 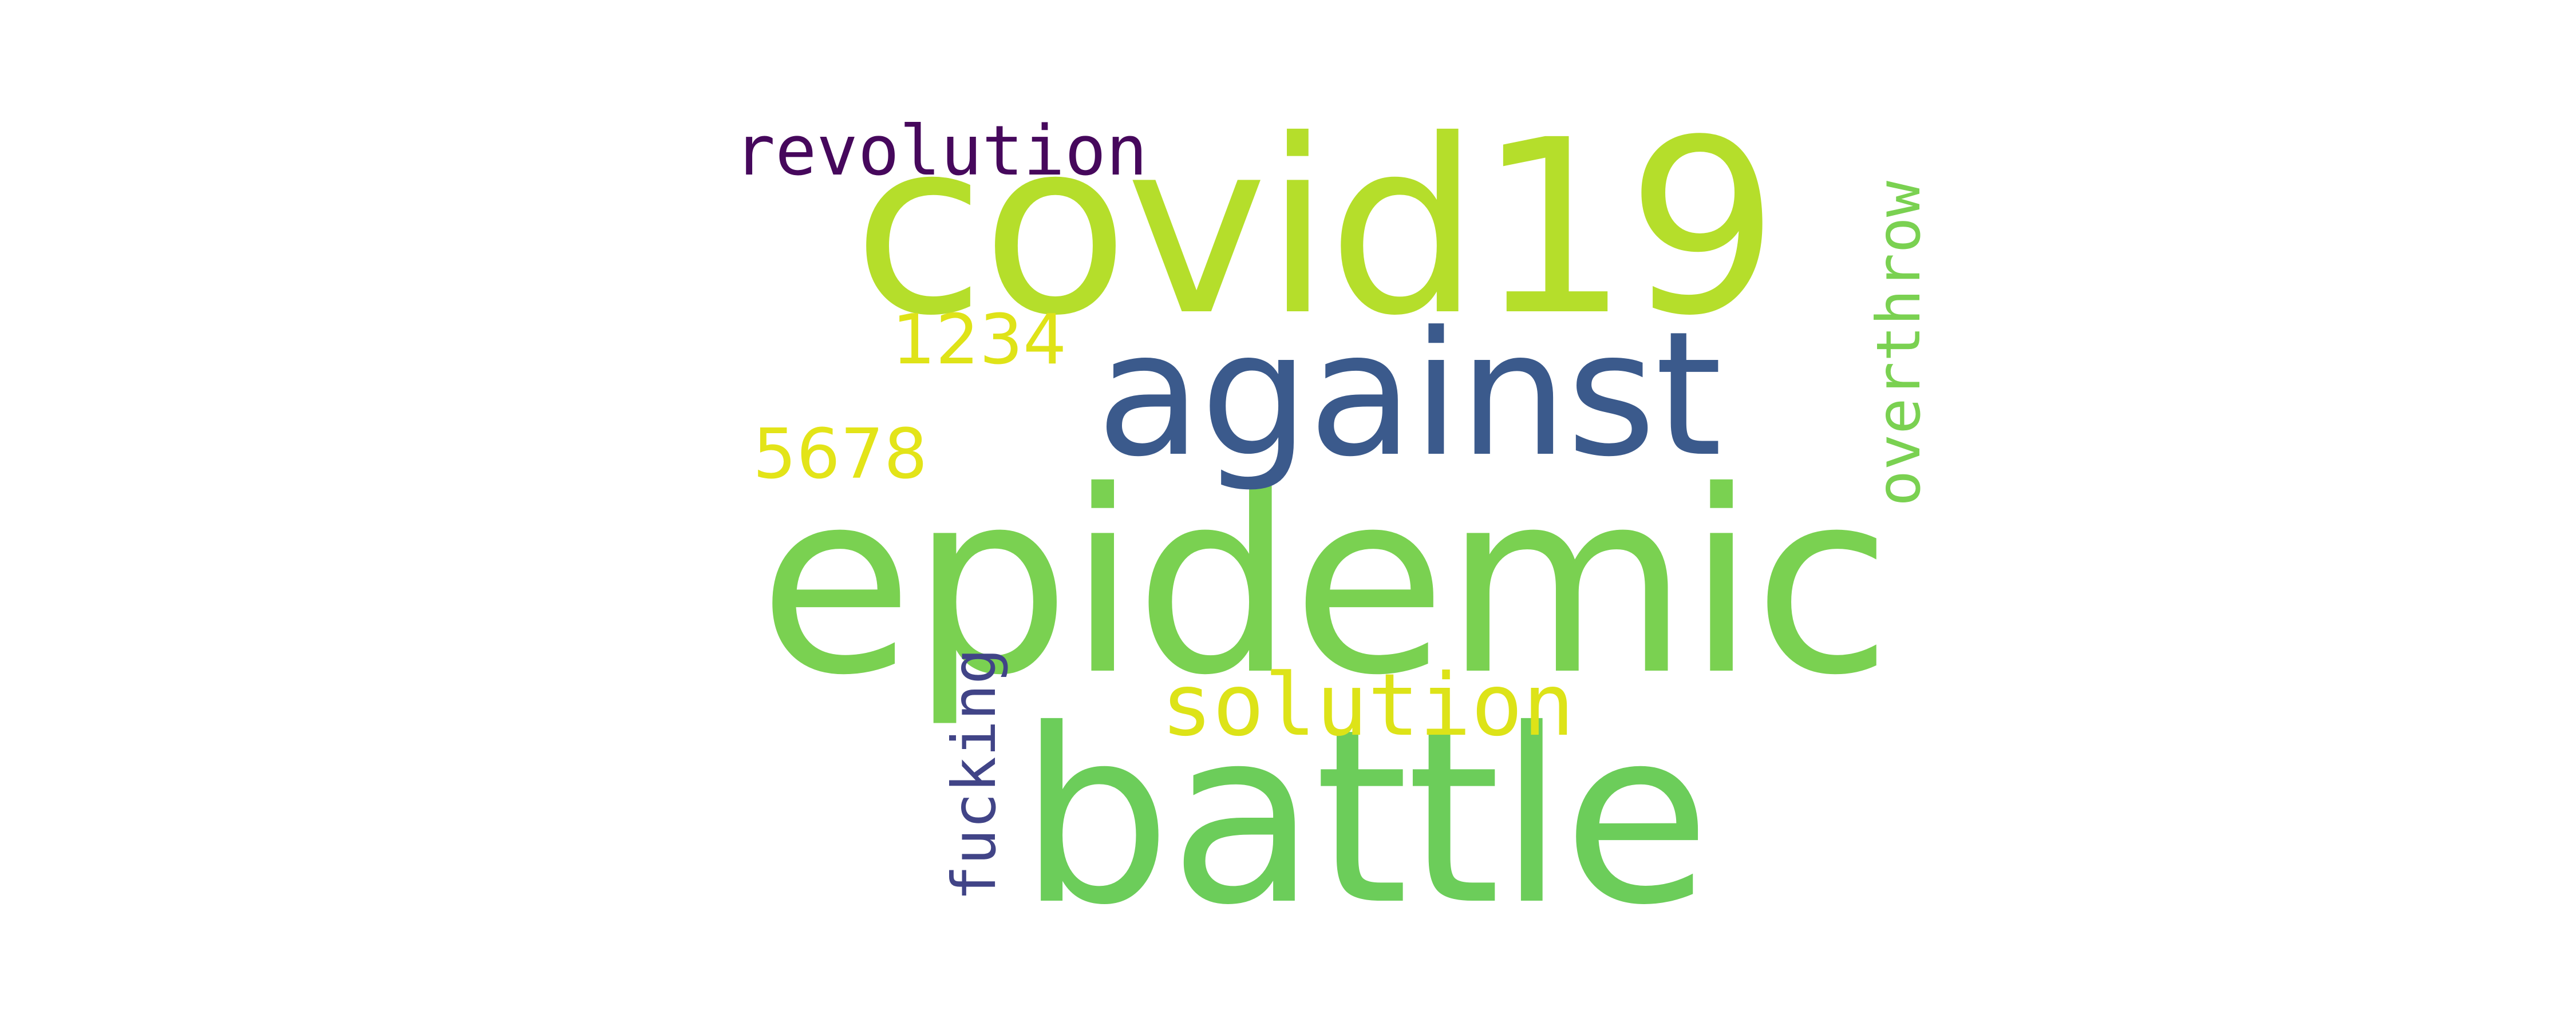 What do you see at coordinates (840, 454) in the screenshot?
I see `word-5678: 5678` at bounding box center [840, 454].